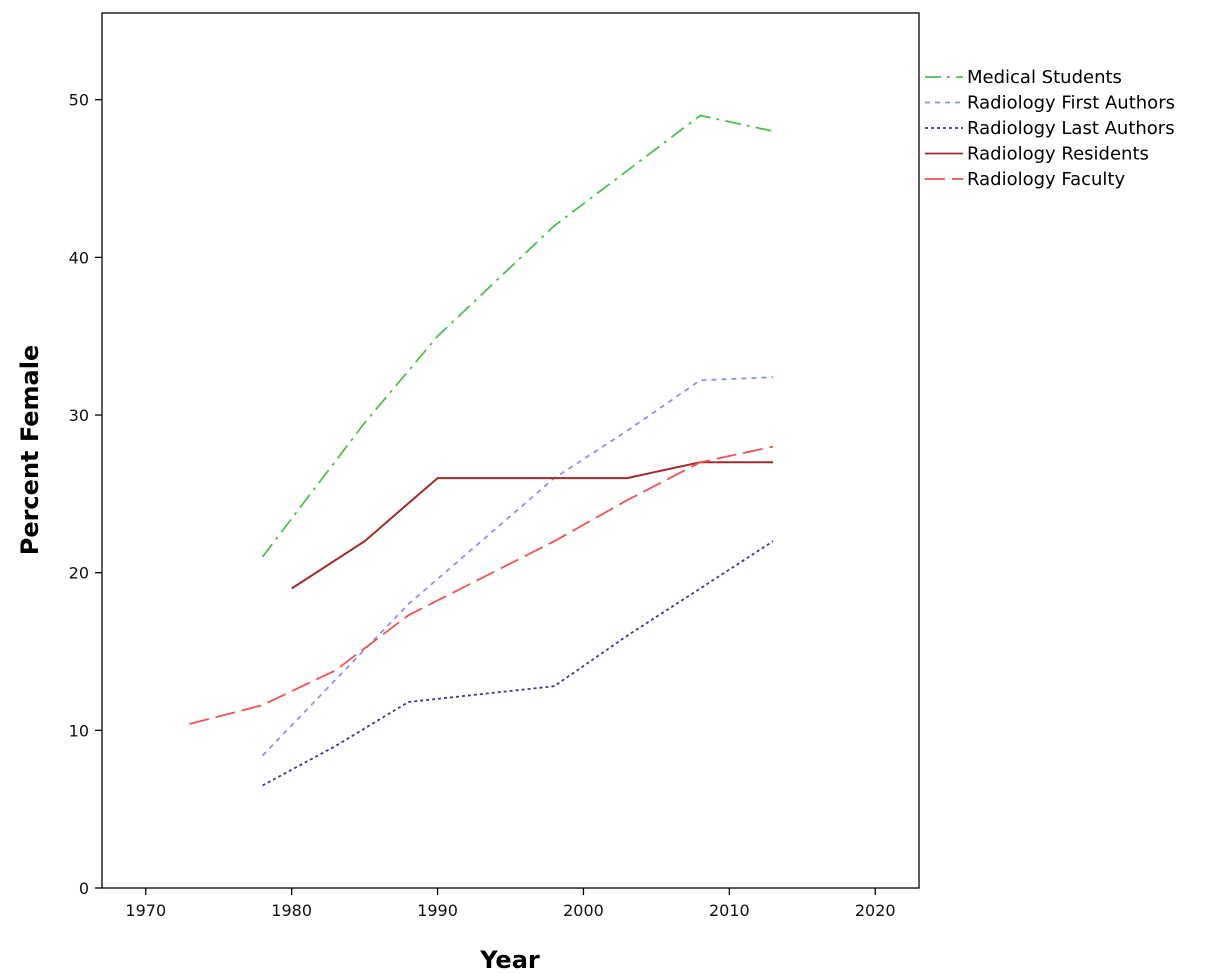 The width and height of the screenshot is (1215, 974). Describe the element at coordinates (79, 100) in the screenshot. I see `y-tick-label: 50` at that location.